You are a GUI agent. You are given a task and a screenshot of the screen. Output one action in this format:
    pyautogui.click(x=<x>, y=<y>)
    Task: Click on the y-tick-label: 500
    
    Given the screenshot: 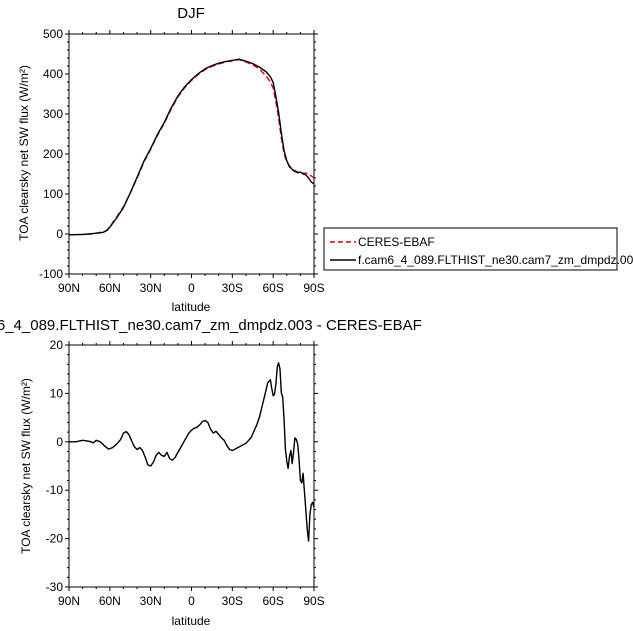 What is the action you would take?
    pyautogui.click(x=53, y=34)
    